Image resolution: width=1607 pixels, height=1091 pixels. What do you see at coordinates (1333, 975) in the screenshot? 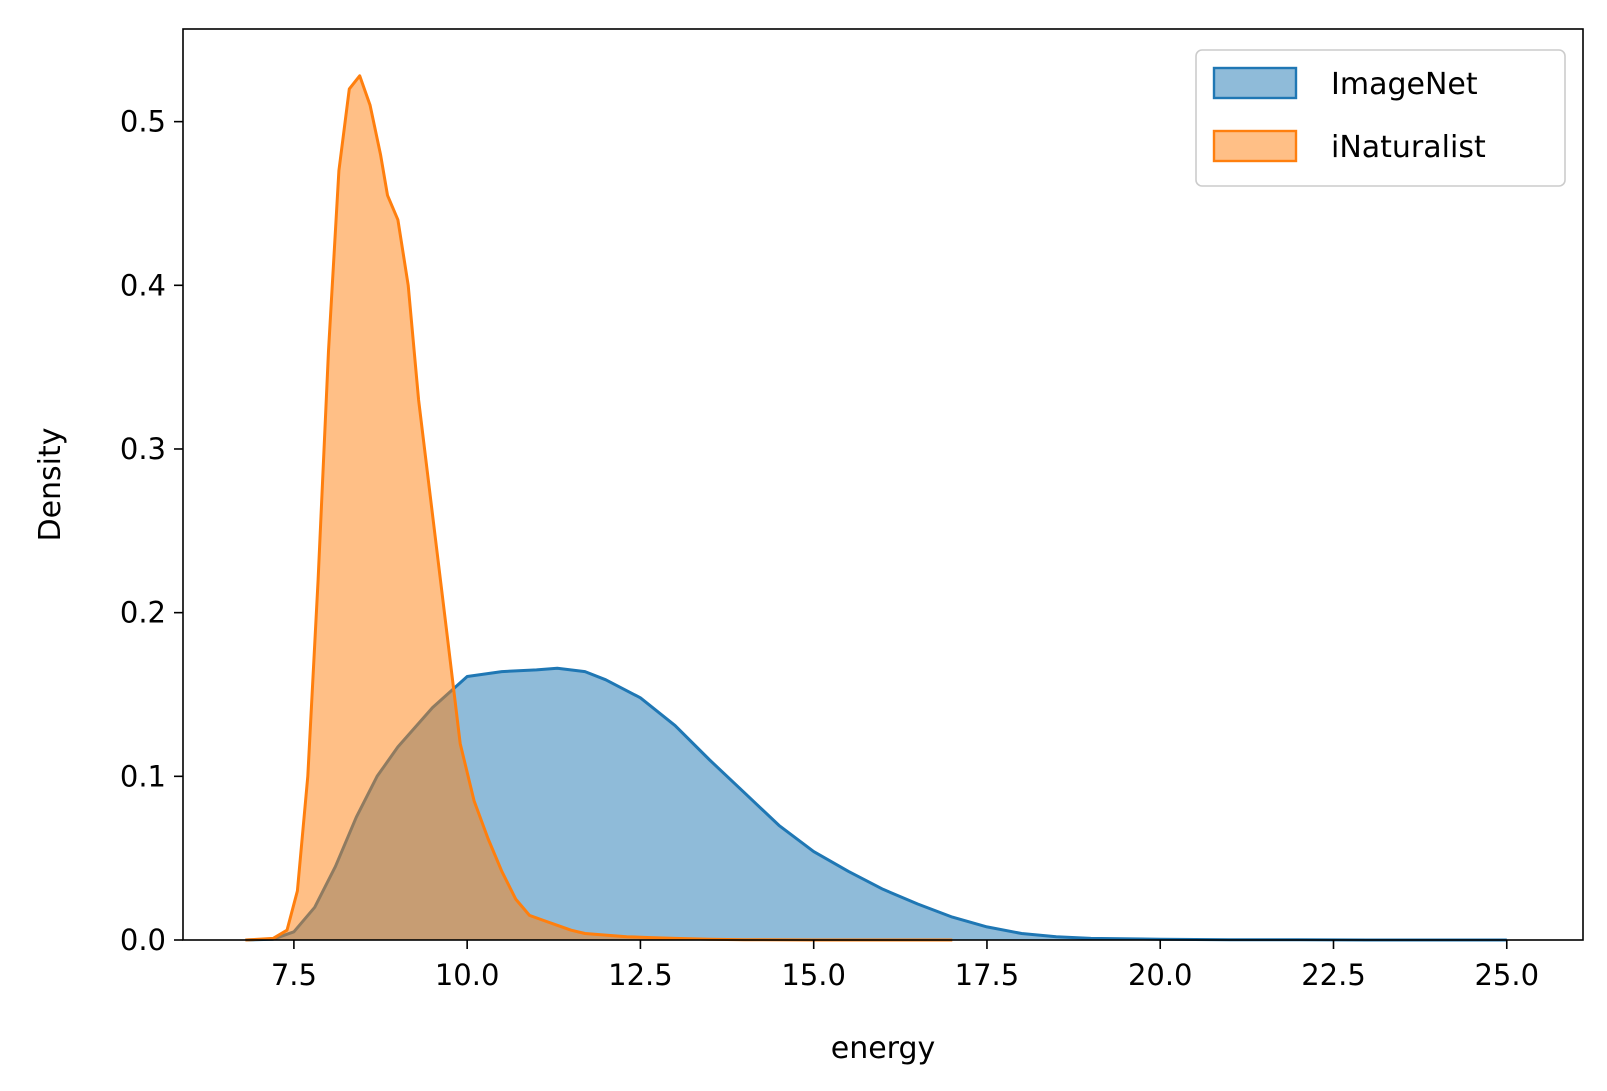
I see `x-tick-label: 22.5` at bounding box center [1333, 975].